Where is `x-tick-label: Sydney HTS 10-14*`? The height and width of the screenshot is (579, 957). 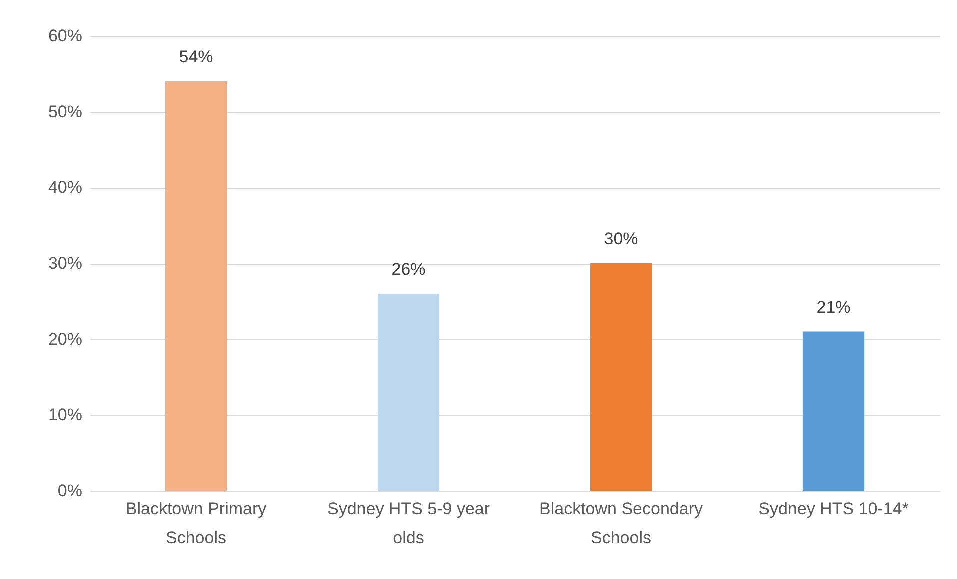 x-tick-label: Sydney HTS 10-14* is located at coordinates (834, 509).